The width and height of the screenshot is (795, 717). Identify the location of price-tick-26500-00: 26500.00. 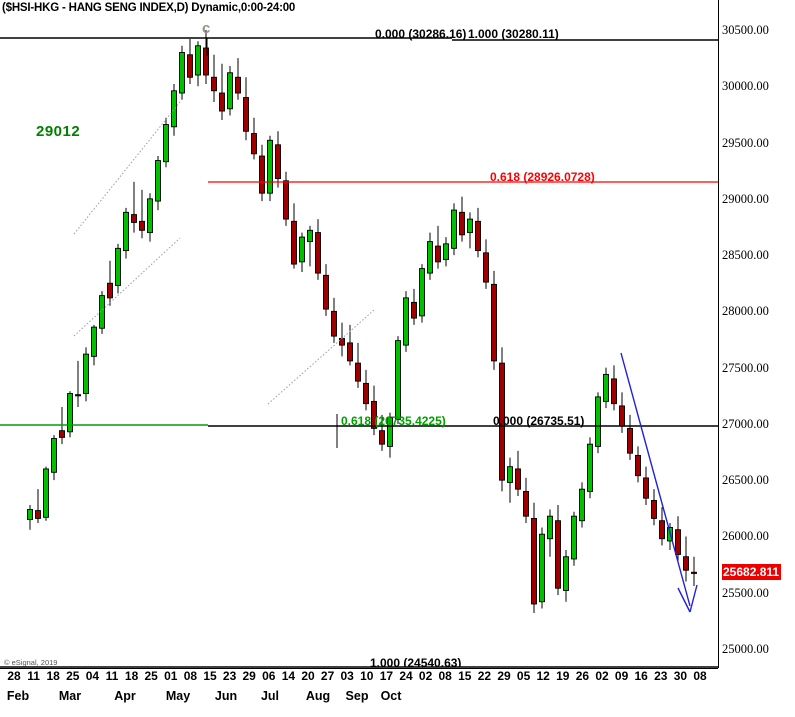
(745, 480).